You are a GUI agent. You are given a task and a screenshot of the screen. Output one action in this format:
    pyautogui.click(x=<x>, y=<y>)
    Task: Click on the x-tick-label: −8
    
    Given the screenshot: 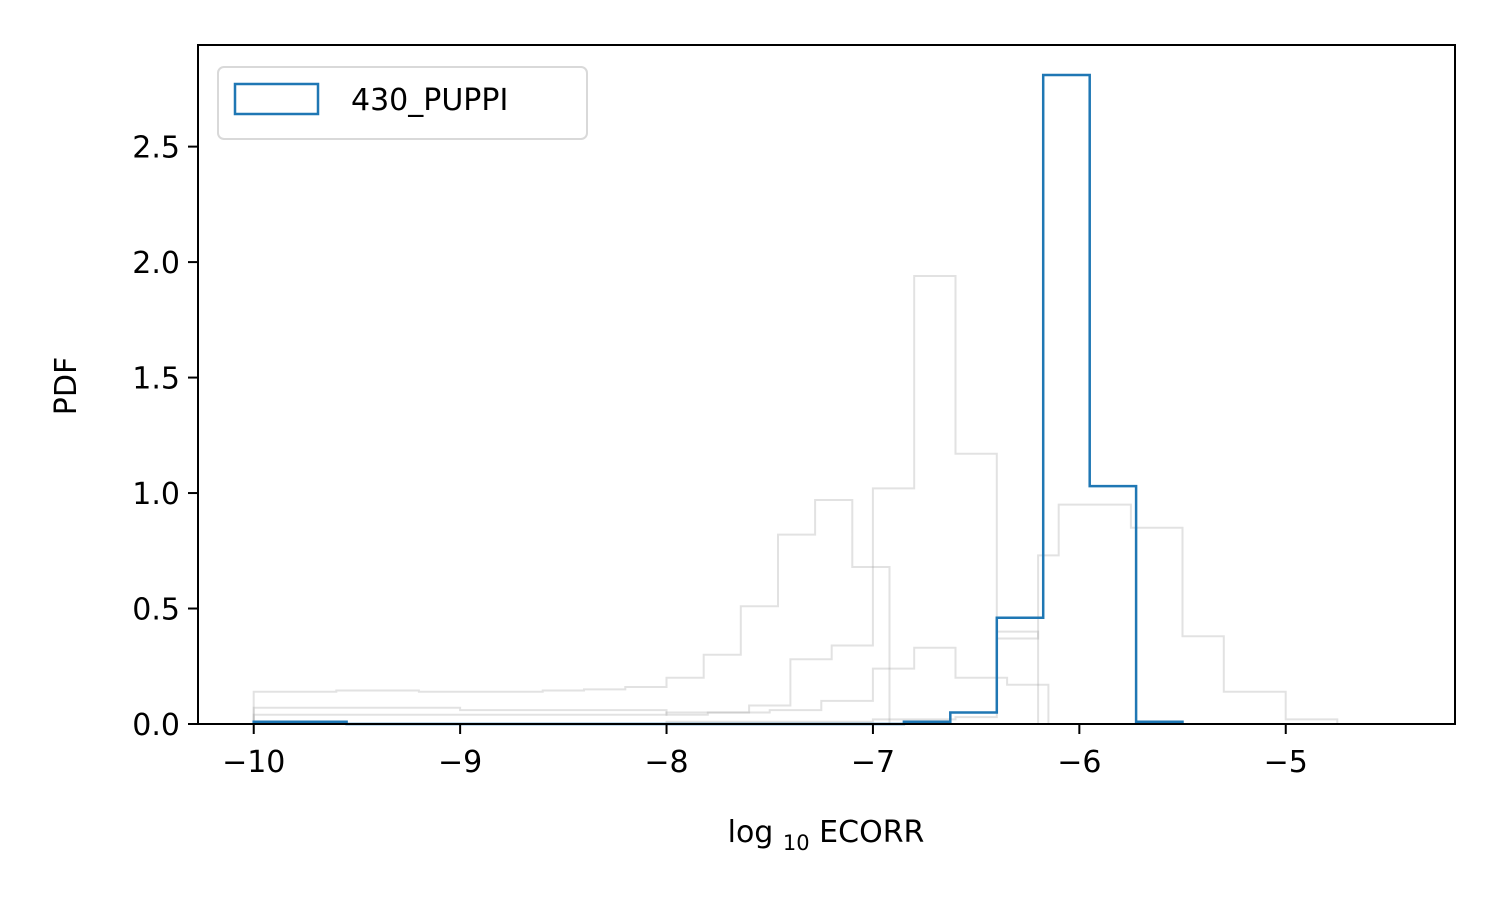 What is the action you would take?
    pyautogui.click(x=666, y=762)
    